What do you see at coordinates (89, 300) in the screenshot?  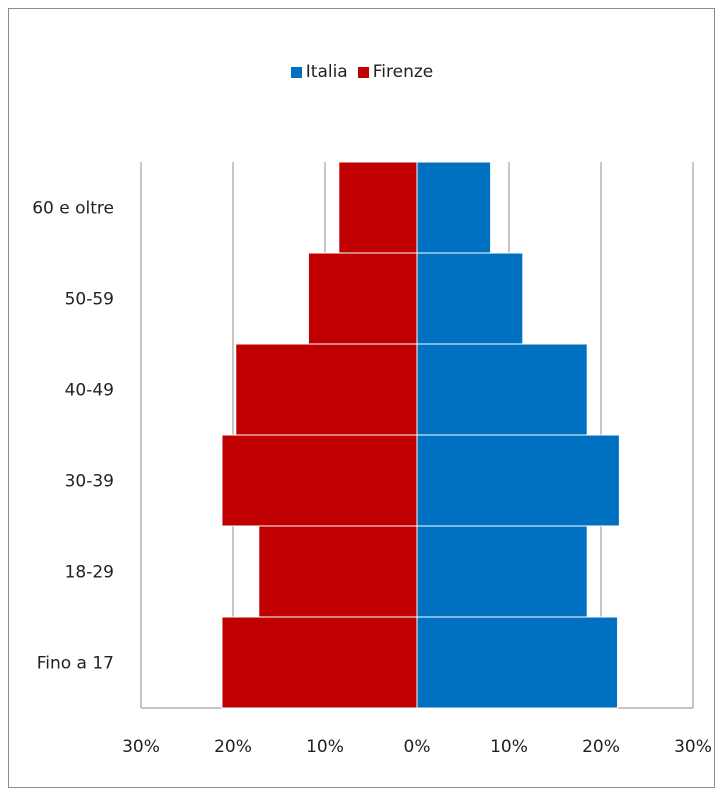 I see `category-label-1: 50-59` at bounding box center [89, 300].